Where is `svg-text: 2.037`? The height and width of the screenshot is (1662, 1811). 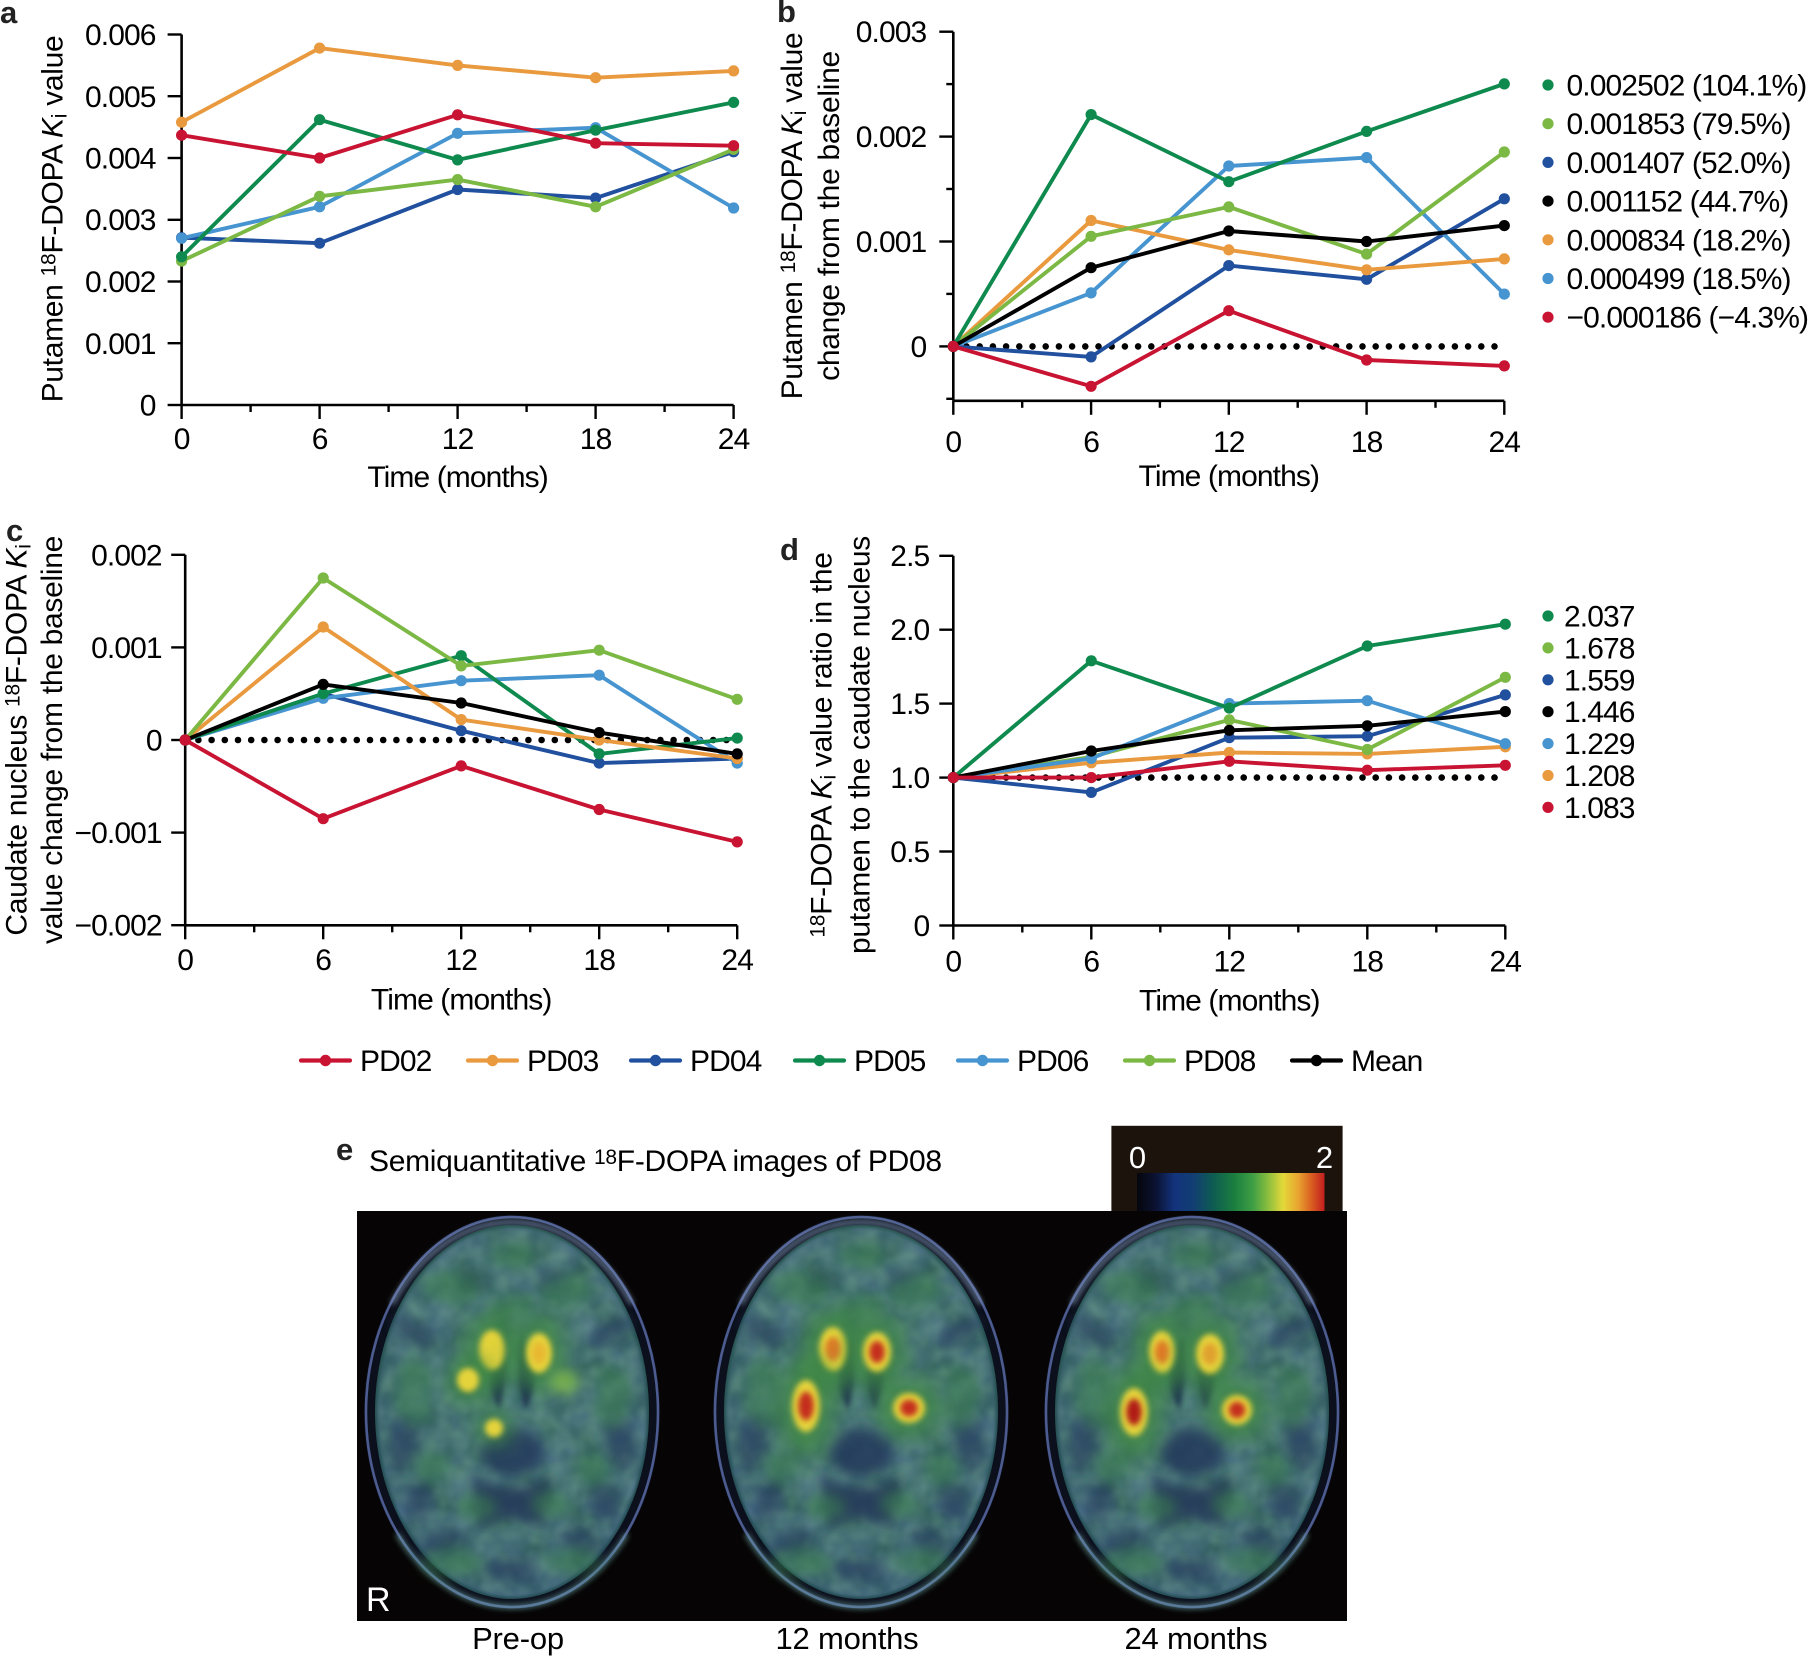 svg-text: 2.037 is located at coordinates (1599, 617).